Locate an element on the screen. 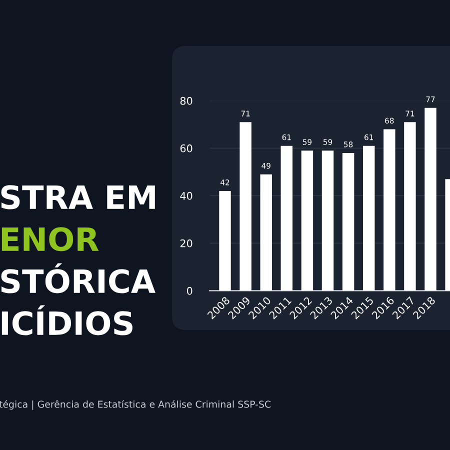  y-tick-label: 20 is located at coordinates (186, 243).